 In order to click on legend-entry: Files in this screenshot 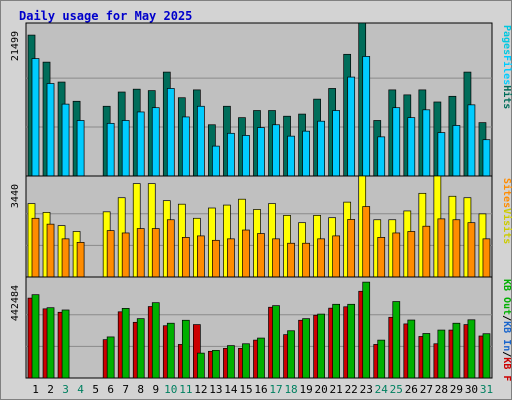, I will do `click(506, 70)`.